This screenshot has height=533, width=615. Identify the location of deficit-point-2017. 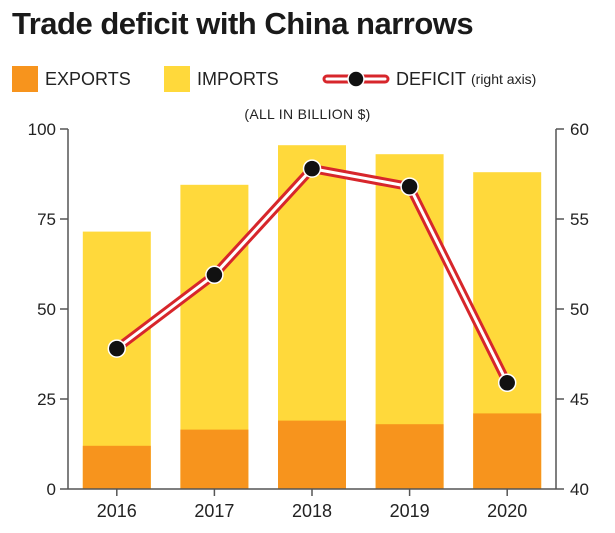
(214, 275).